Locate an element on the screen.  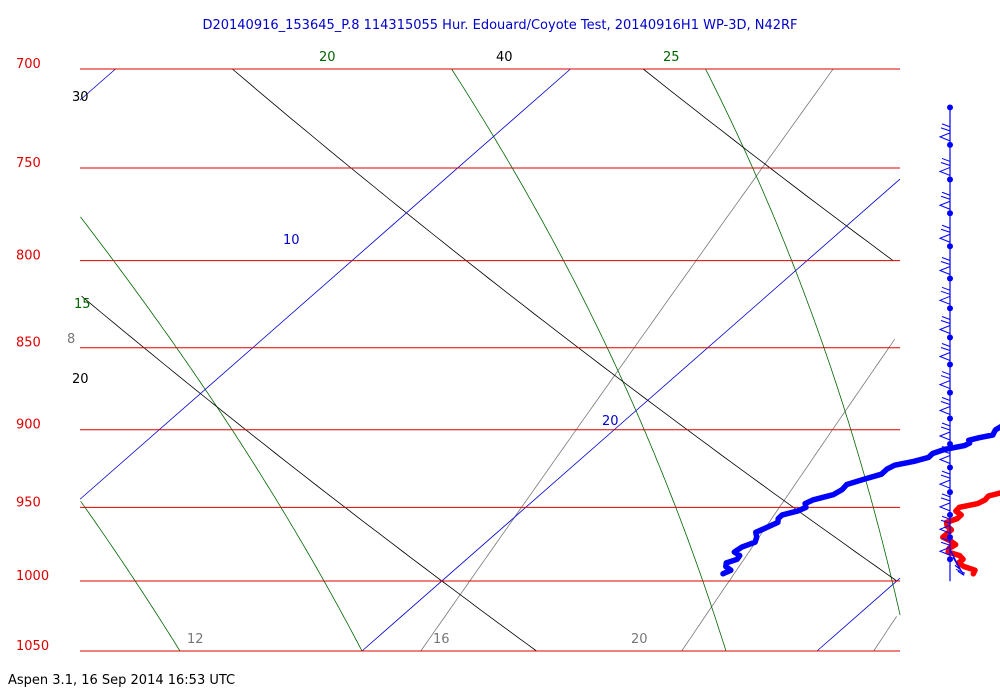
moist-adiabat is located at coordinates (130, 576).